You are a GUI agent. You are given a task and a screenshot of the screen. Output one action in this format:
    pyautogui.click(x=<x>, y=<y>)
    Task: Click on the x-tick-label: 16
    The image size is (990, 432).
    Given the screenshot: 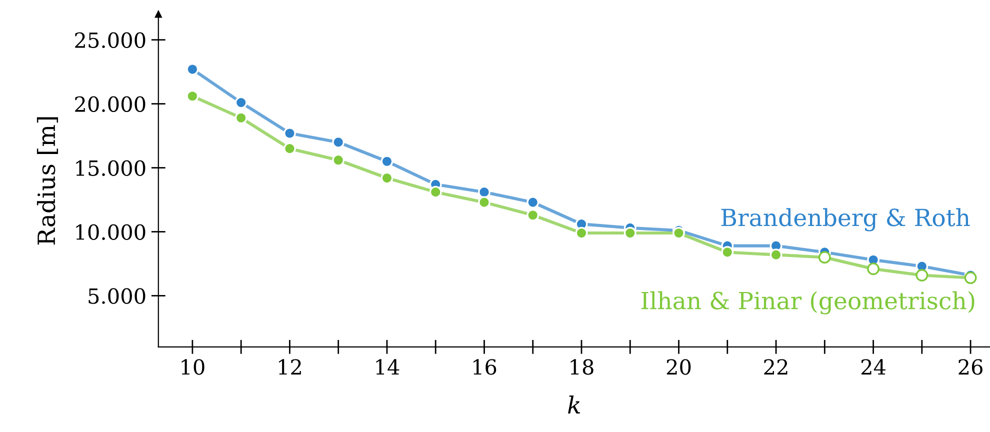 What is the action you would take?
    pyautogui.click(x=485, y=367)
    